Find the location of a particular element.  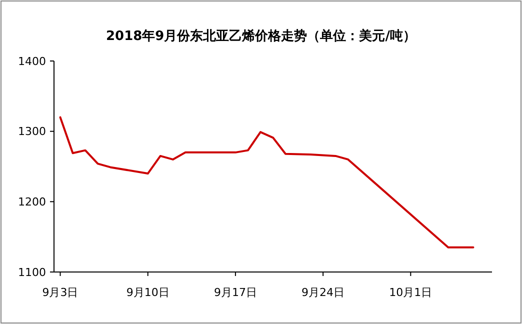

x-tick-label: 9月3日 is located at coordinates (60, 292).